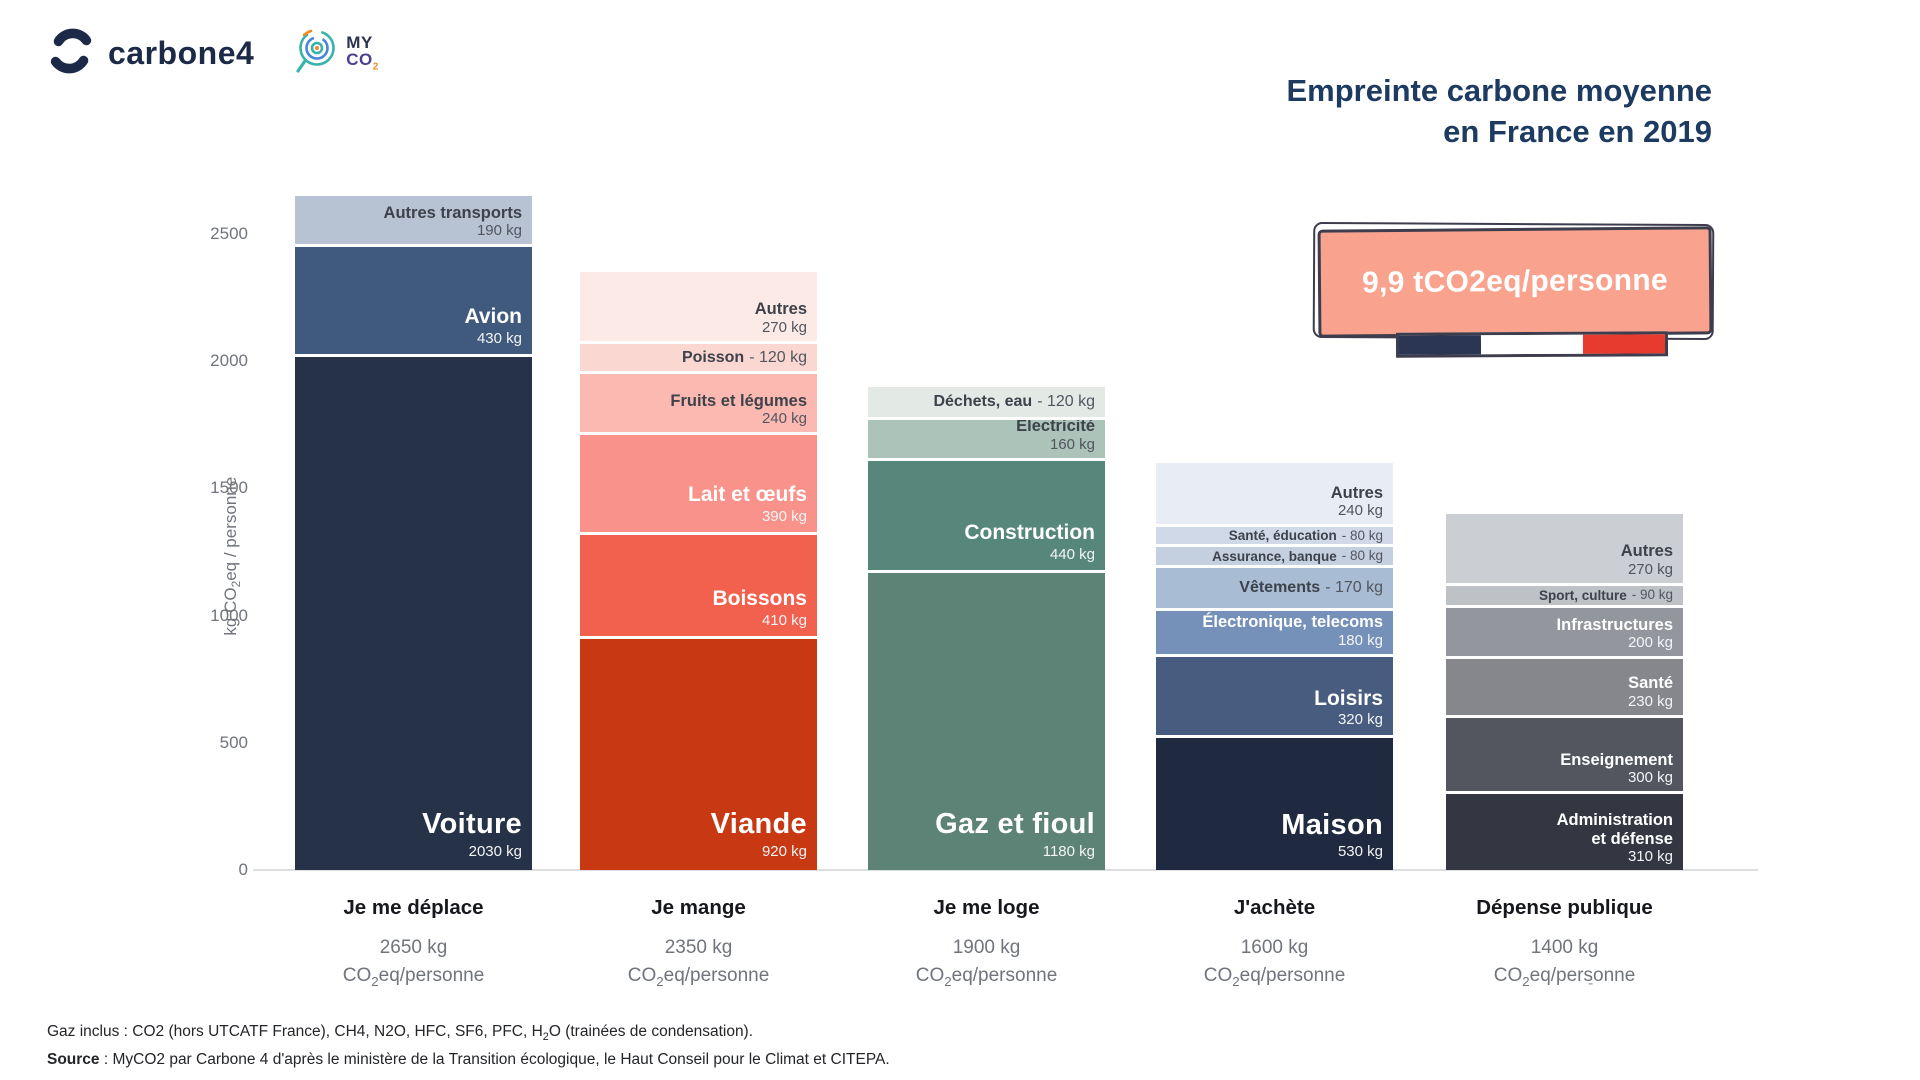  I want to click on segment-label: Maison, so click(1332, 824).